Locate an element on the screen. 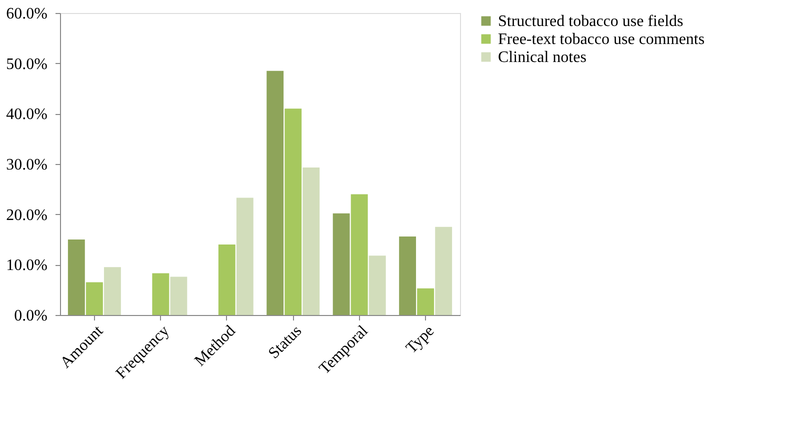 This screenshot has height=442, width=793. y-tick-label: 50.0% is located at coordinates (27, 64).